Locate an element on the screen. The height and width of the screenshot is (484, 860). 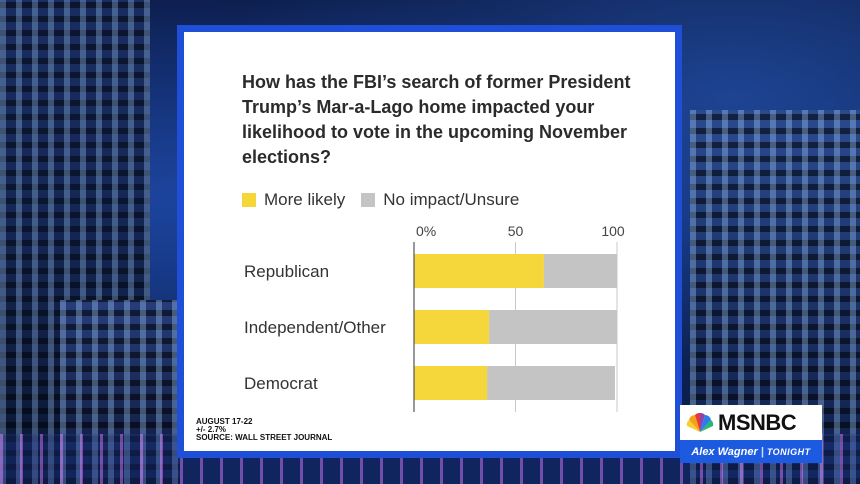
network-logo: MSNBC Alex Wagner | TONIGHT is located at coordinates (751, 434).